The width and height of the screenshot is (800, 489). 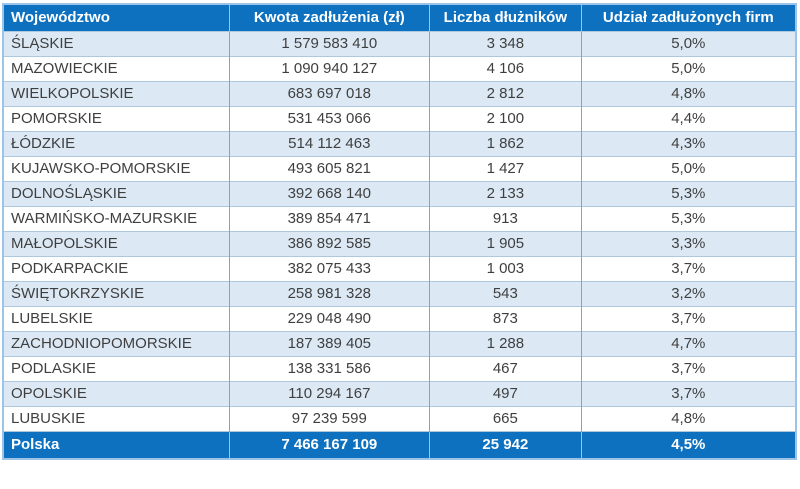 What do you see at coordinates (329, 393) in the screenshot?
I see `cell-kwota: 110 294 167` at bounding box center [329, 393].